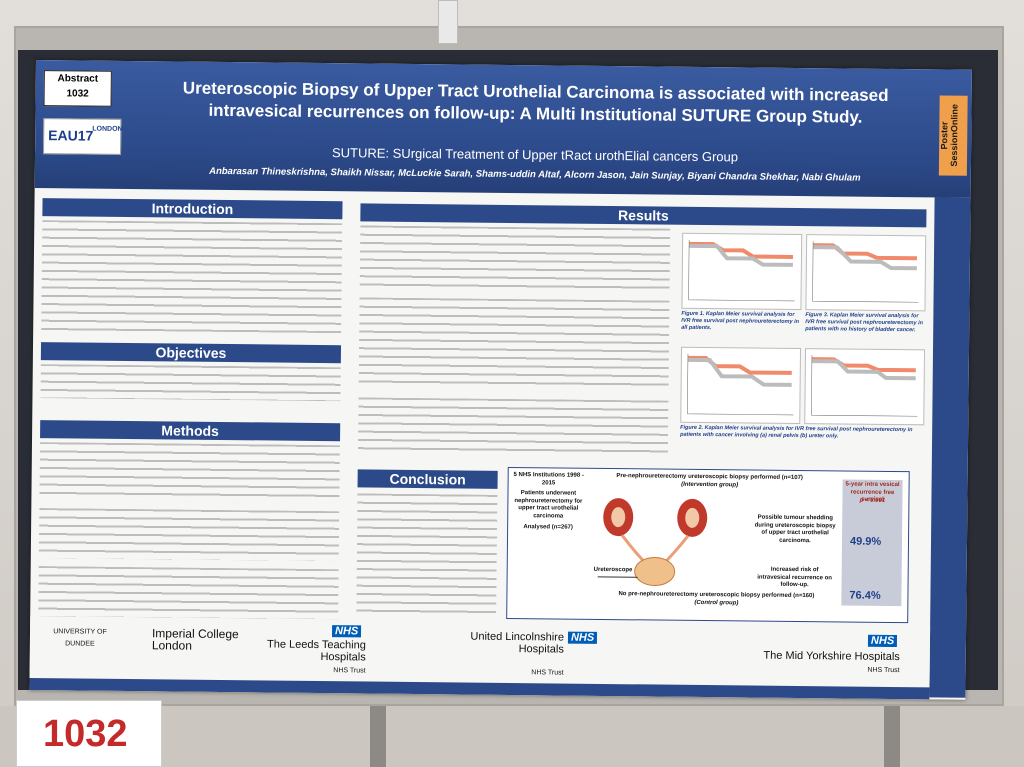  I want to click on lincoln-nhs-logo: NHS, so click(582, 637).